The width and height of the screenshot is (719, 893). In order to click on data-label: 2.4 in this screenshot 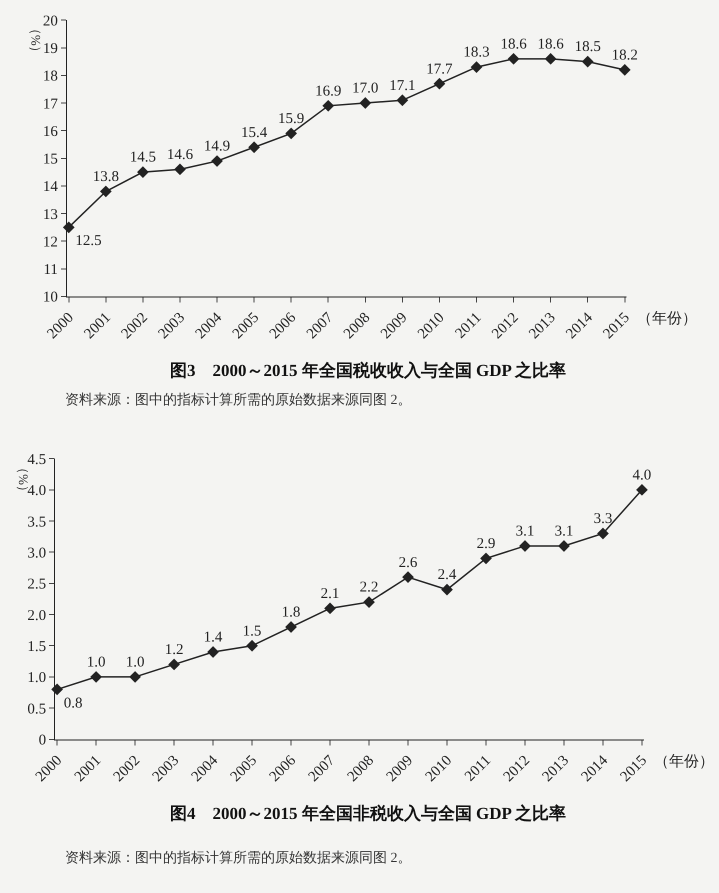, I will do `click(447, 575)`.